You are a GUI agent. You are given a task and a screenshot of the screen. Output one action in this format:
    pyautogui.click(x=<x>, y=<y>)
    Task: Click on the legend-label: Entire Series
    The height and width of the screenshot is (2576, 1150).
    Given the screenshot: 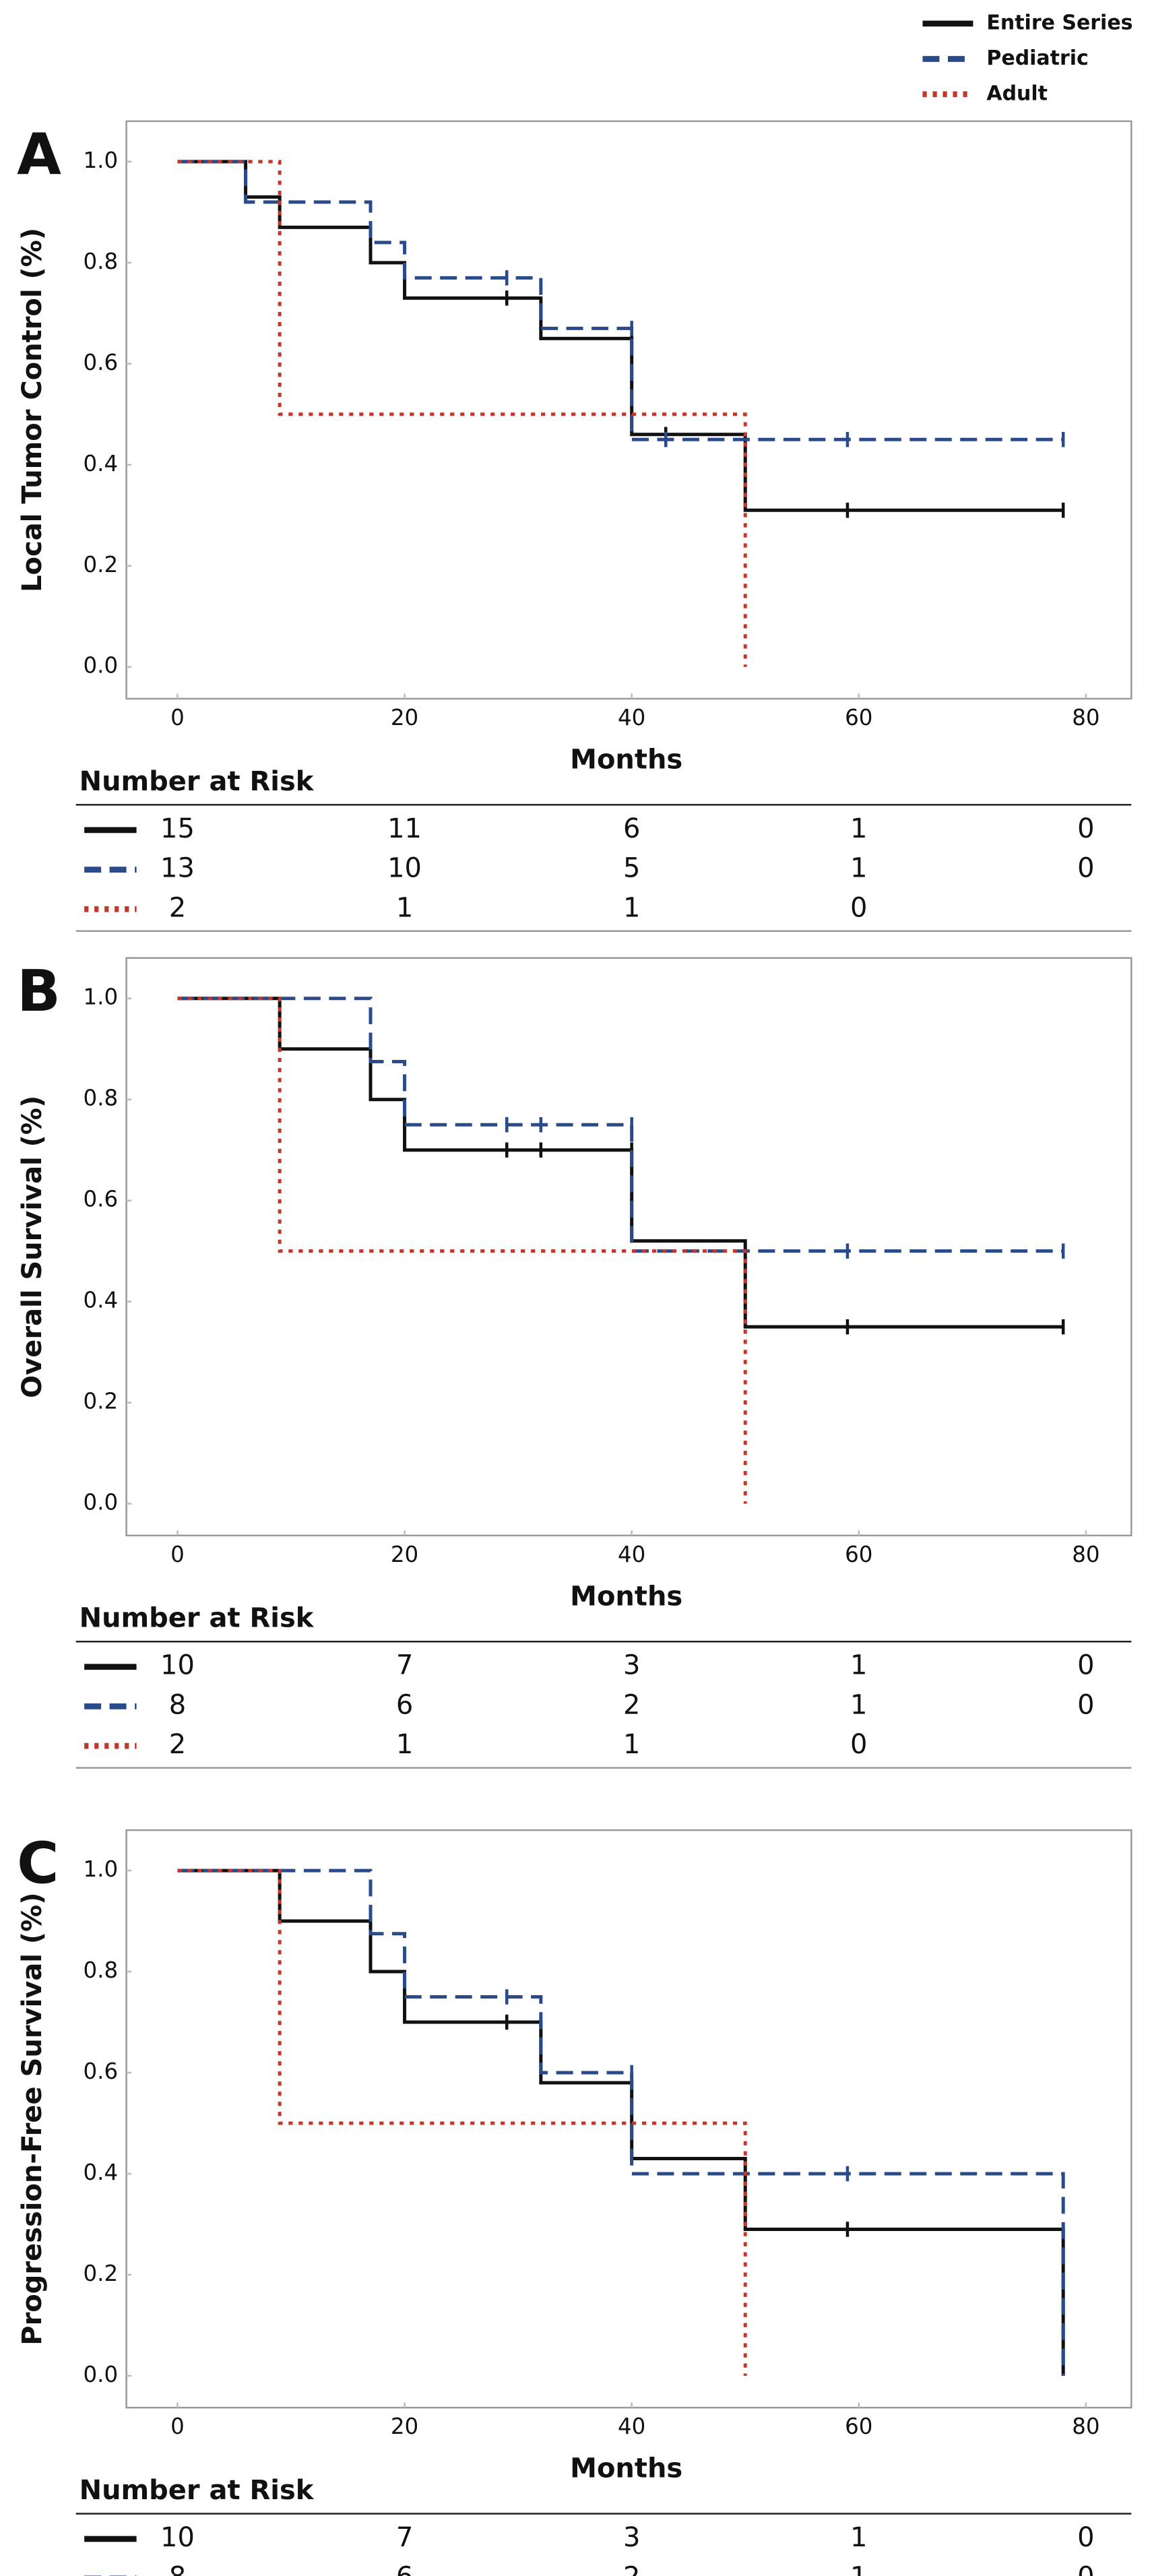 What is the action you would take?
    pyautogui.click(x=1059, y=22)
    